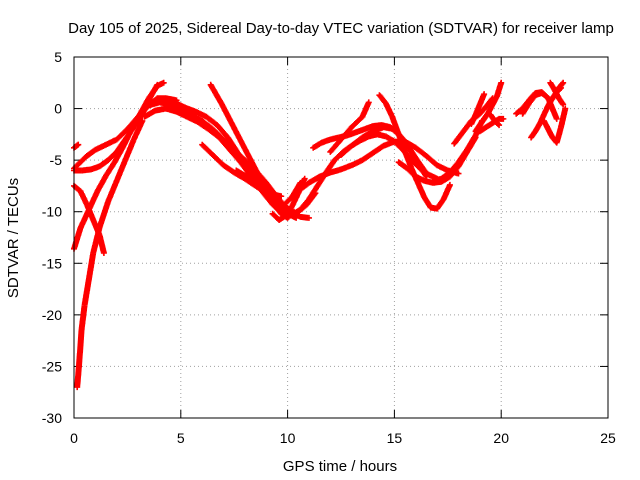 The image size is (640, 480). Describe the element at coordinates (52, 418) in the screenshot. I see `y-tick-label: -30` at that location.